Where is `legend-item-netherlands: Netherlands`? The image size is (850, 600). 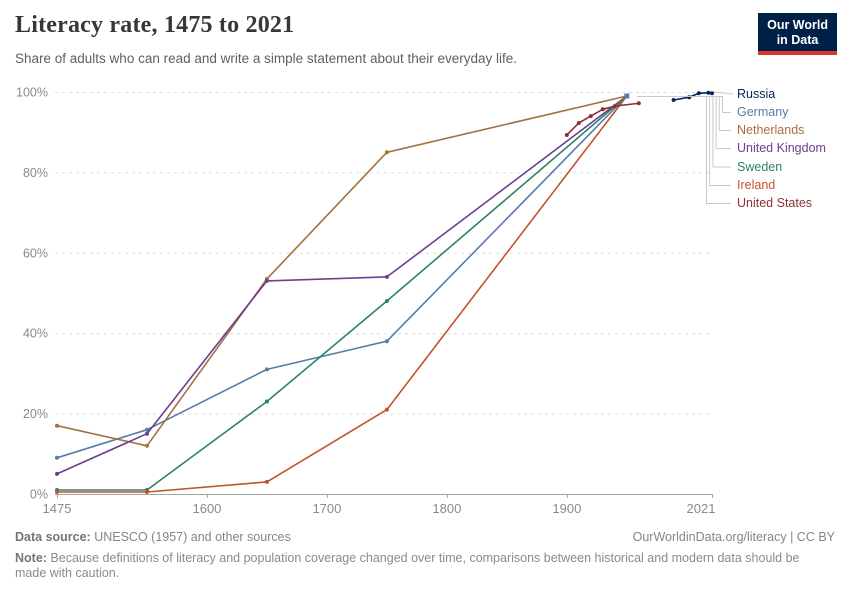
legend-item-netherlands: Netherlands is located at coordinates (771, 130).